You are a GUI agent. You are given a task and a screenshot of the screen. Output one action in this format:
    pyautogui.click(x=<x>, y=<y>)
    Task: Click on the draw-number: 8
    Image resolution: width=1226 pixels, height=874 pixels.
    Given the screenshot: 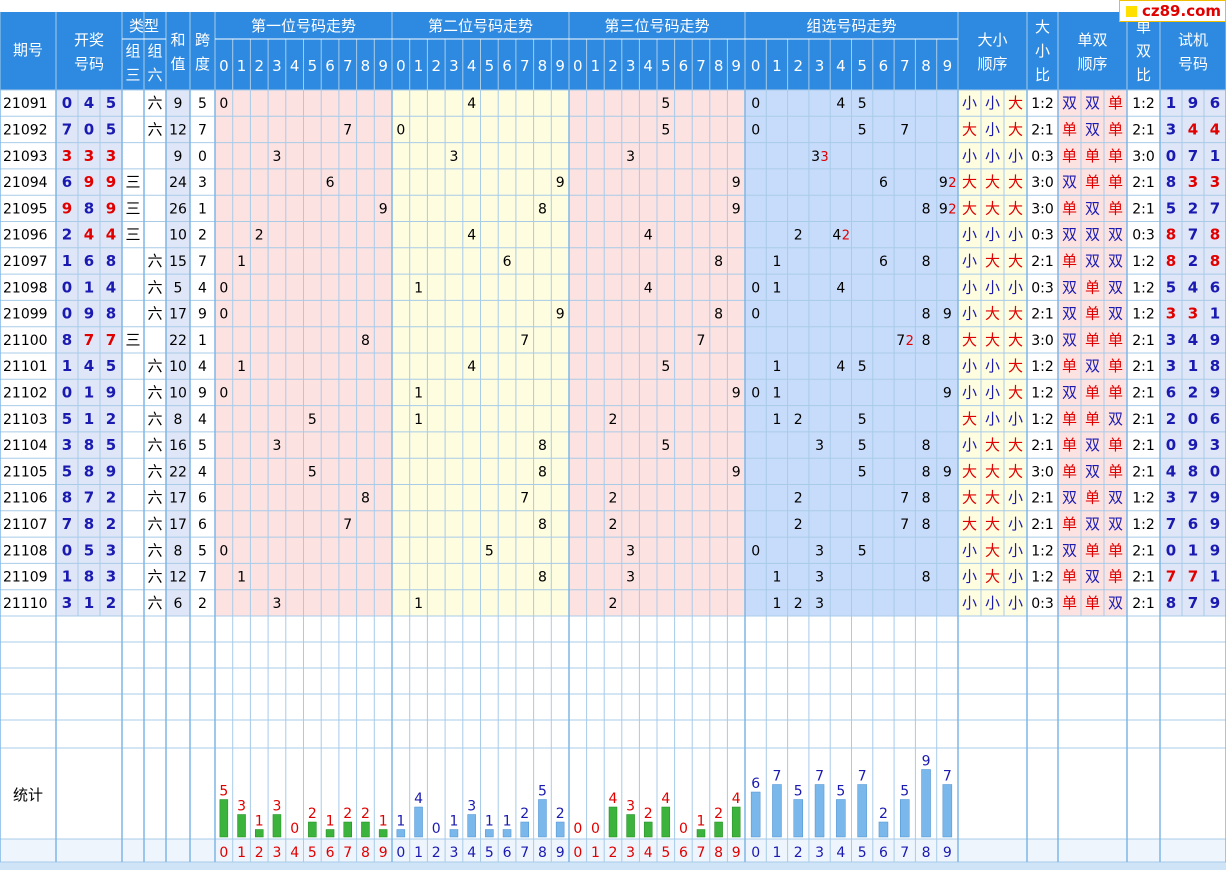 What is the action you would take?
    pyautogui.click(x=89, y=471)
    